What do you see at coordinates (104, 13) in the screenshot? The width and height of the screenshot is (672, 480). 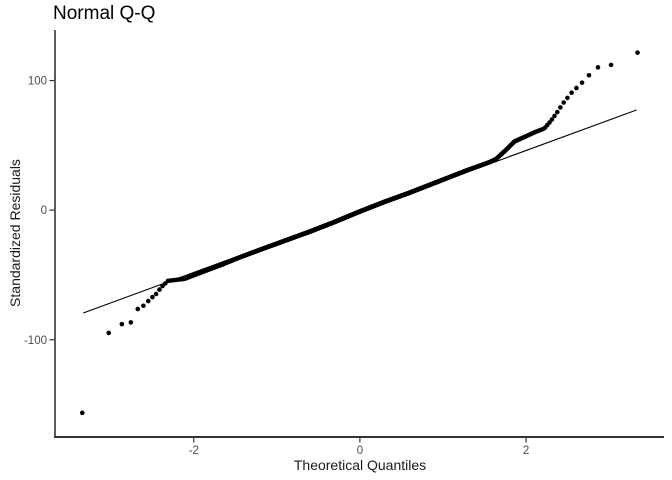 I see `chart-title: Normal Q-Q` at bounding box center [104, 13].